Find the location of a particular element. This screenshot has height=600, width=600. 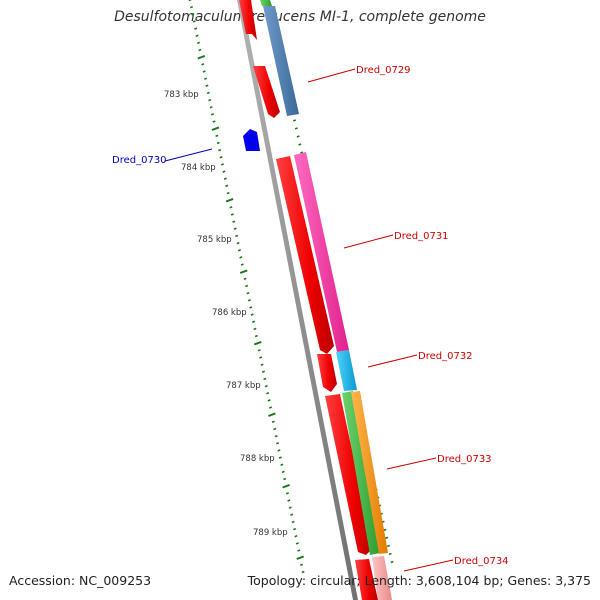

tick-label: 783 kbp is located at coordinates (181, 95).